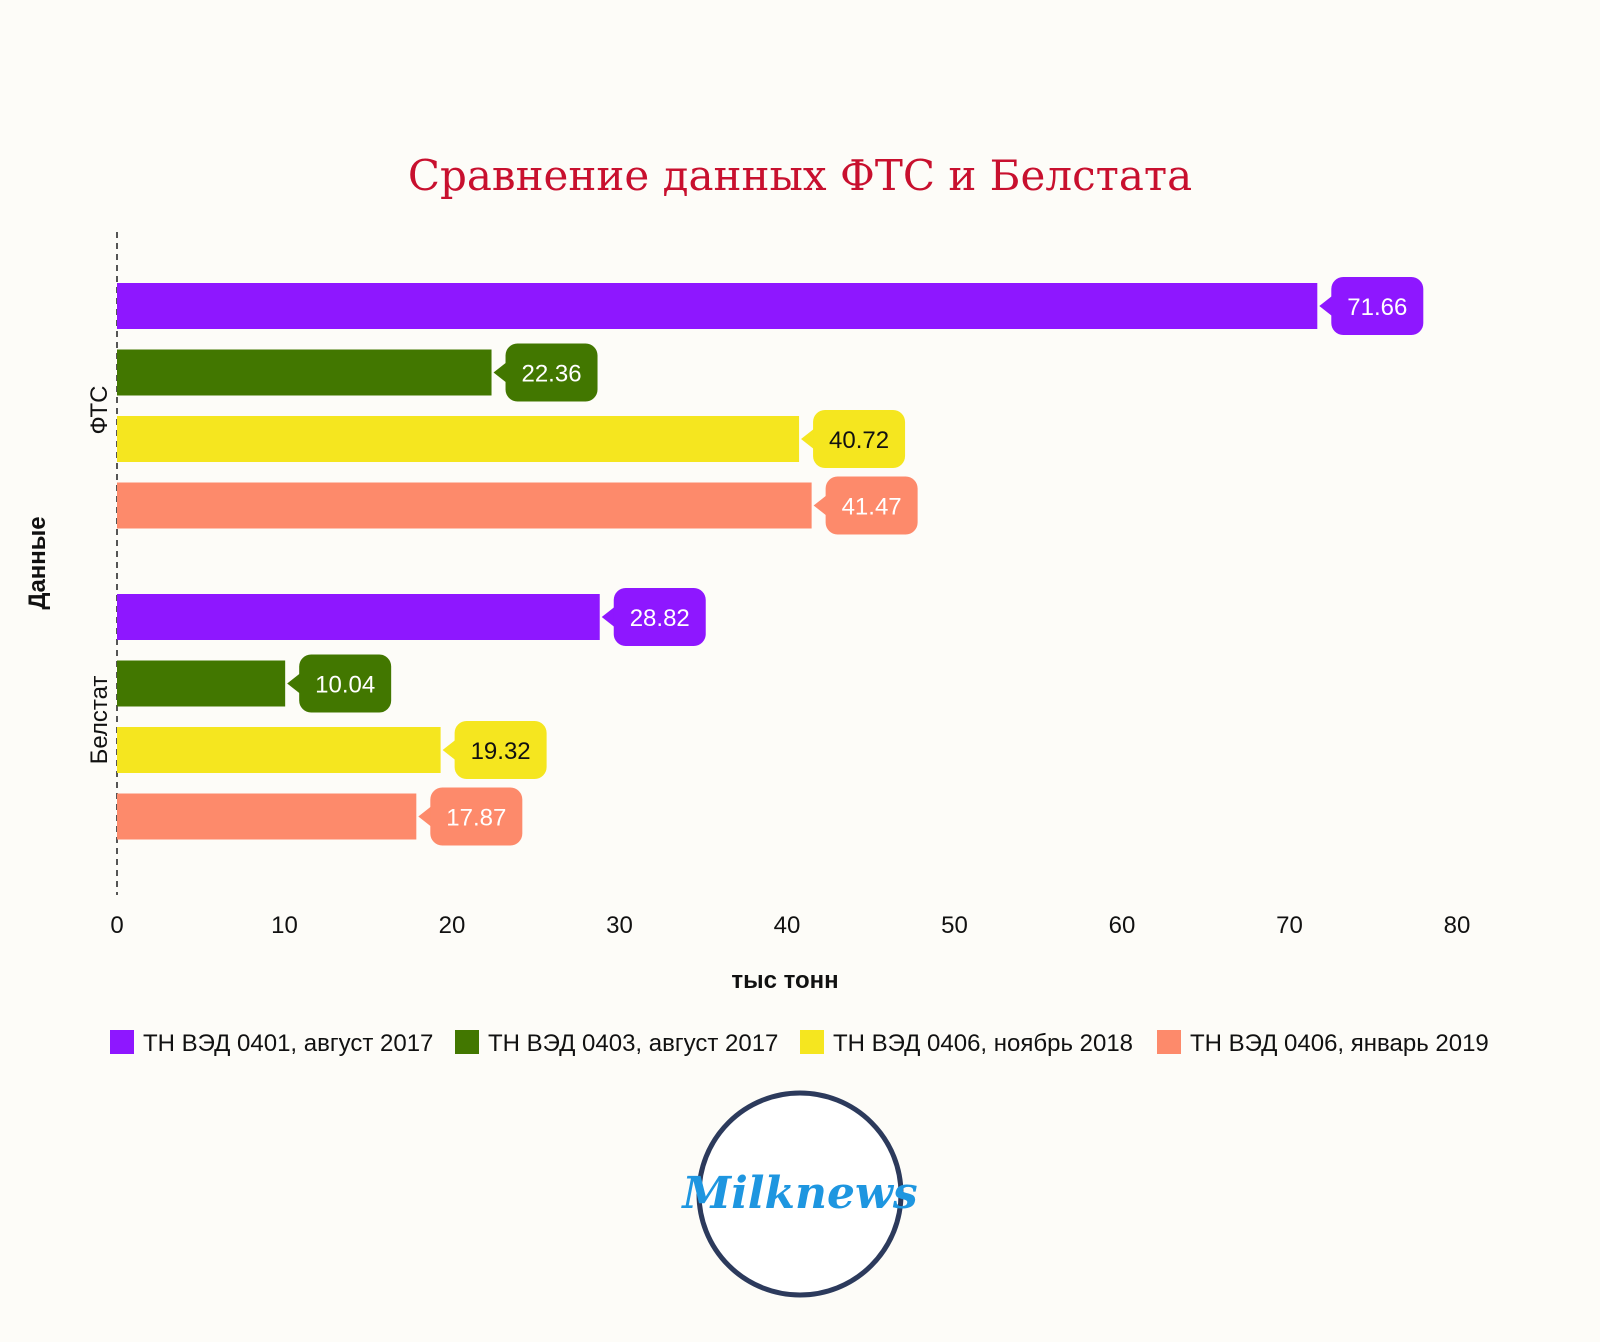 The height and width of the screenshot is (1342, 1600). I want to click on x-tick-label: 20, so click(452, 925).